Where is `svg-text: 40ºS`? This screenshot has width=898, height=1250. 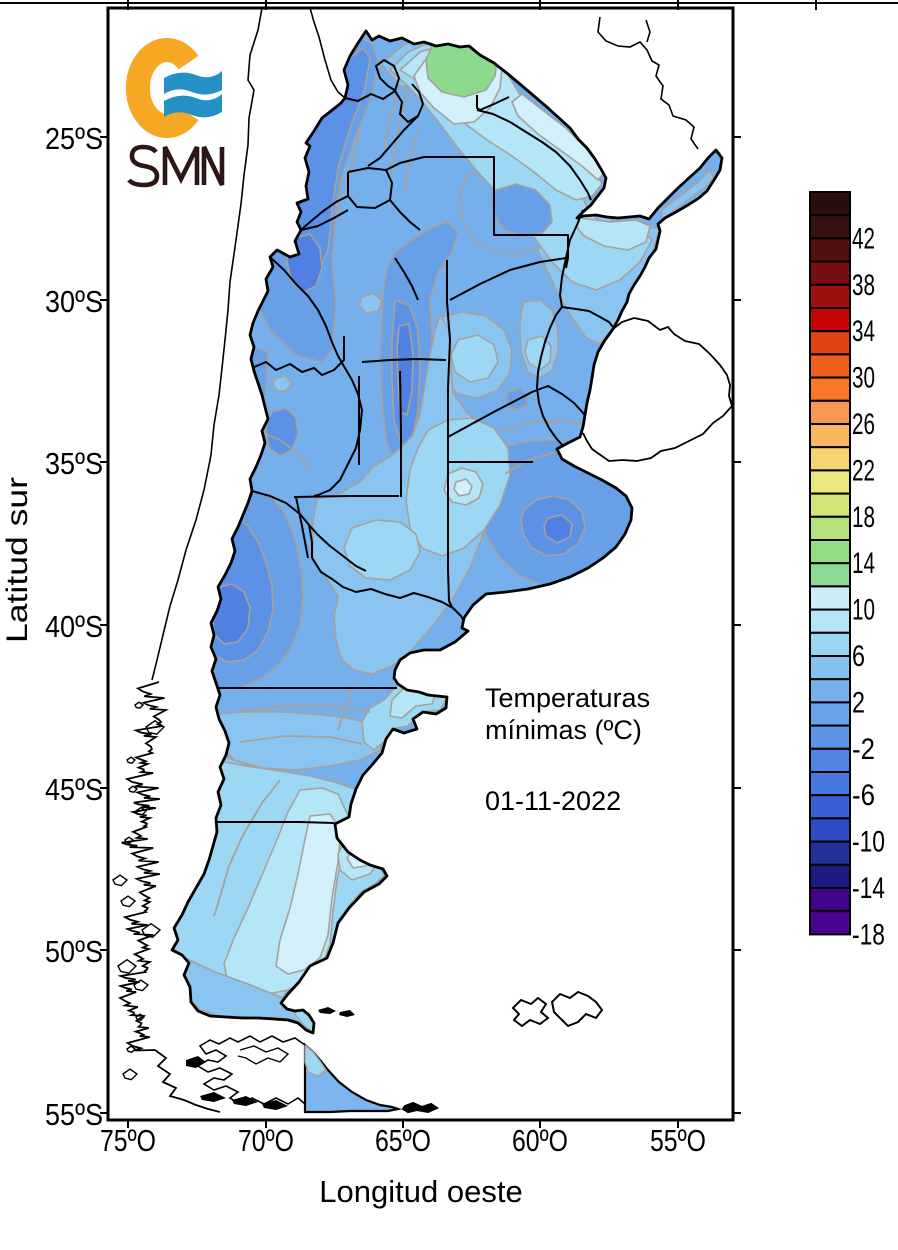 svg-text: 40ºS is located at coordinates (74, 626).